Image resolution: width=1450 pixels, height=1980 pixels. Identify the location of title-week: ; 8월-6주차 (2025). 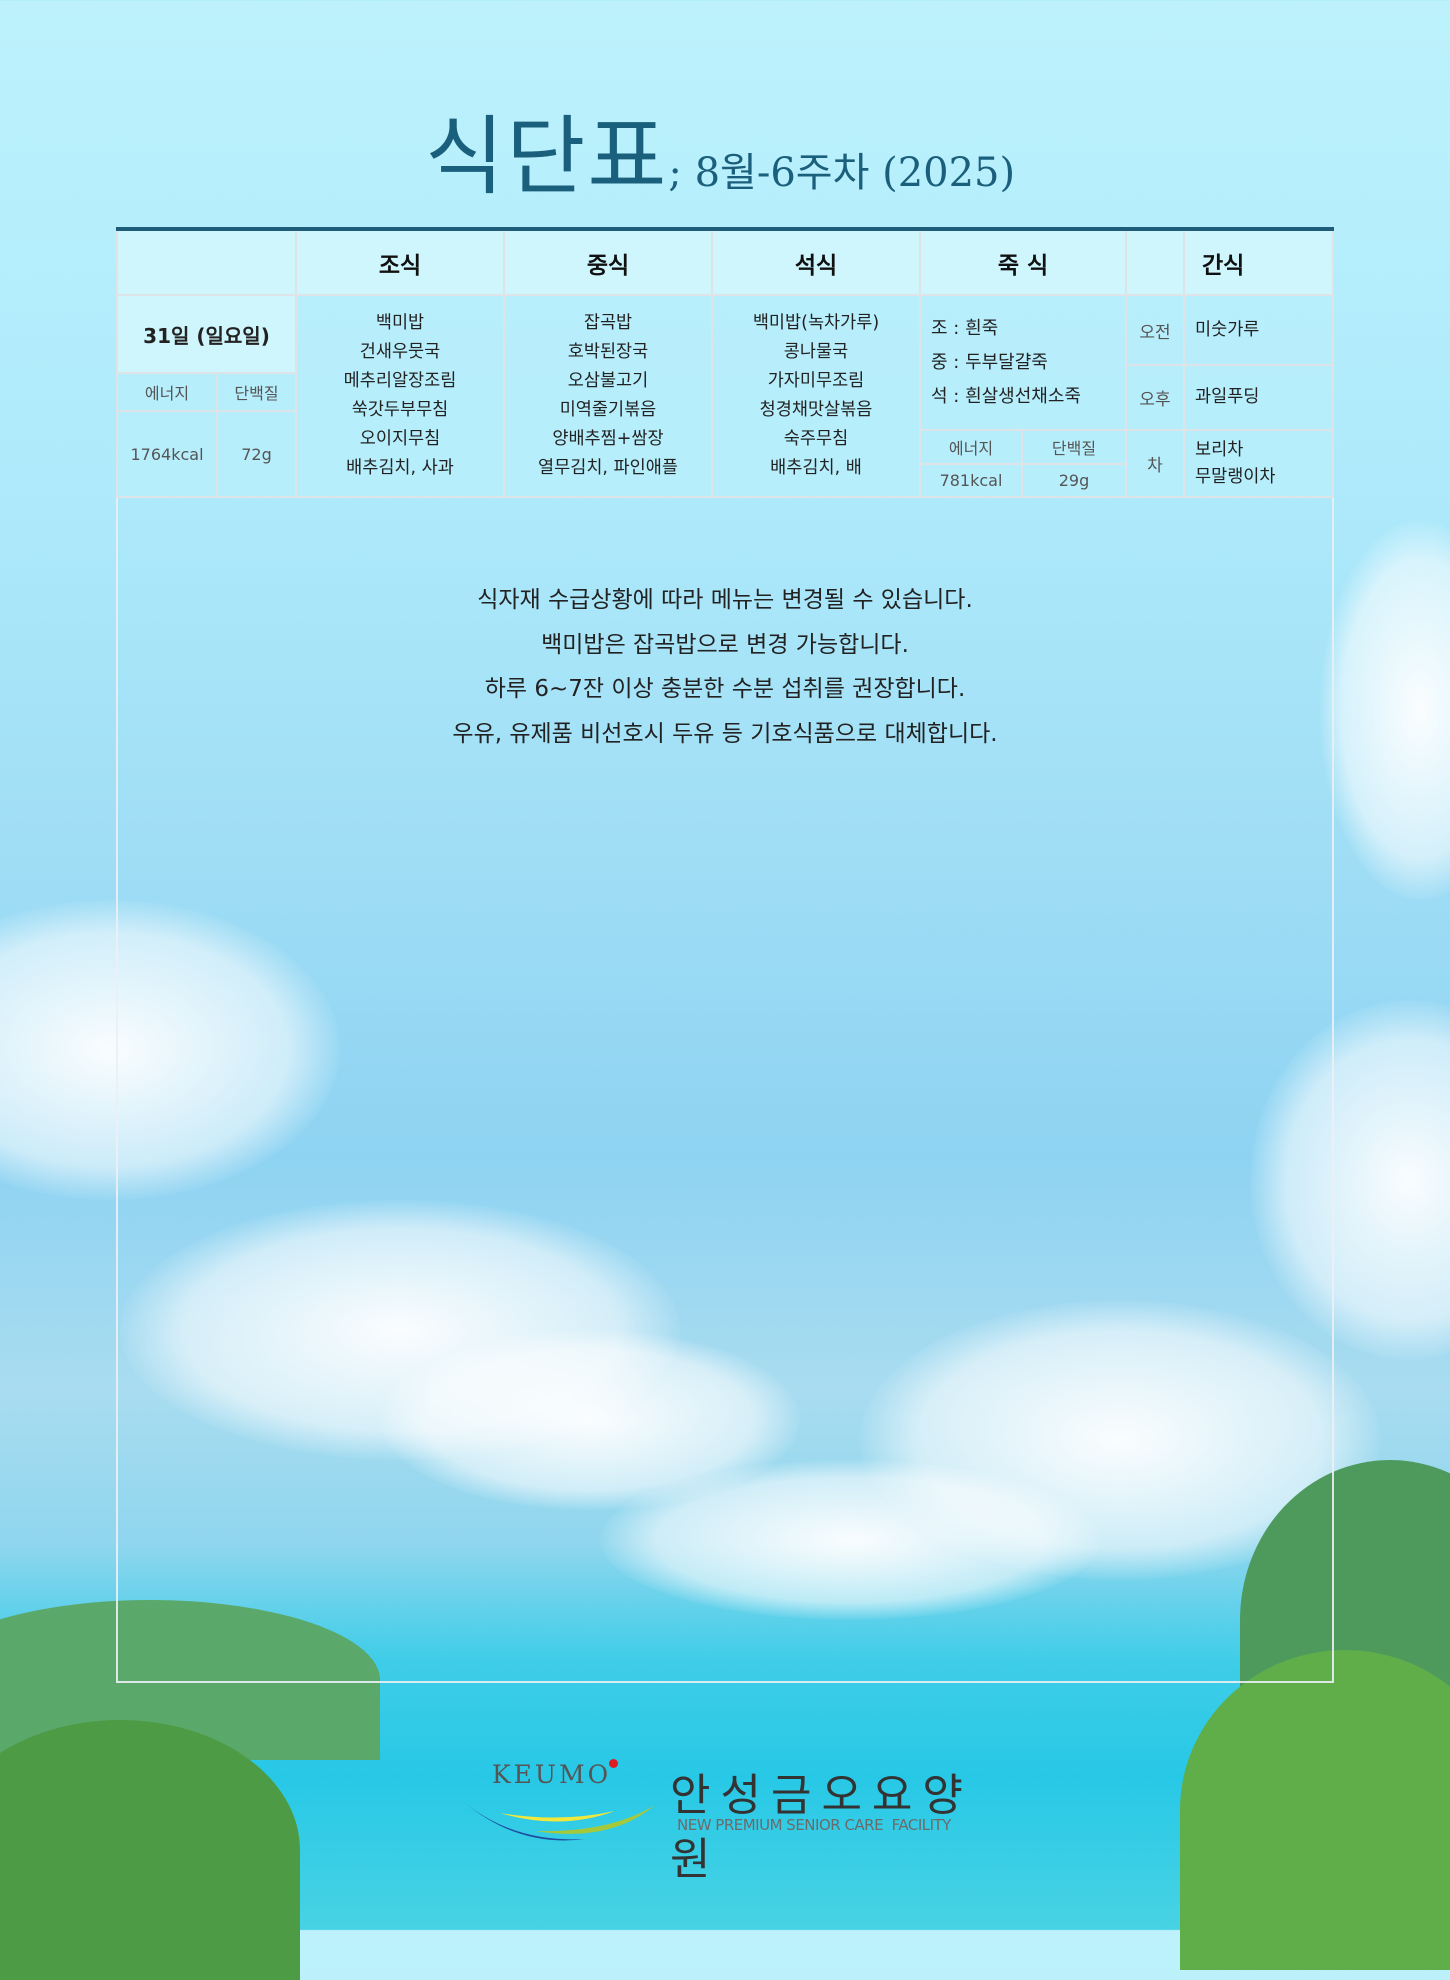
(842, 173).